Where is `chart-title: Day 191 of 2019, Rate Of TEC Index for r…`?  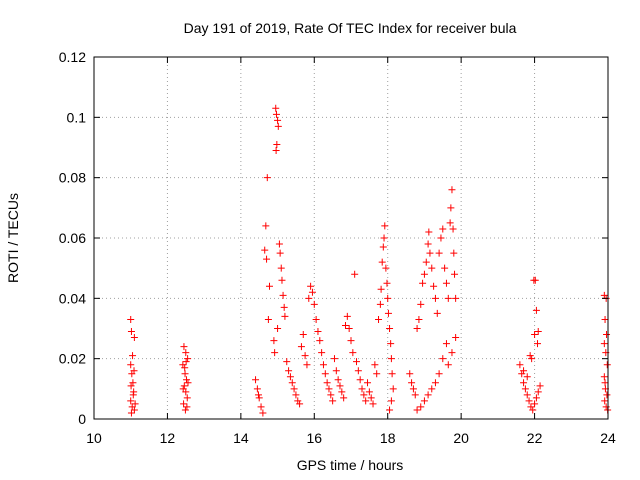 chart-title: Day 191 of 2019, Rate Of TEC Index for r… is located at coordinates (350, 28).